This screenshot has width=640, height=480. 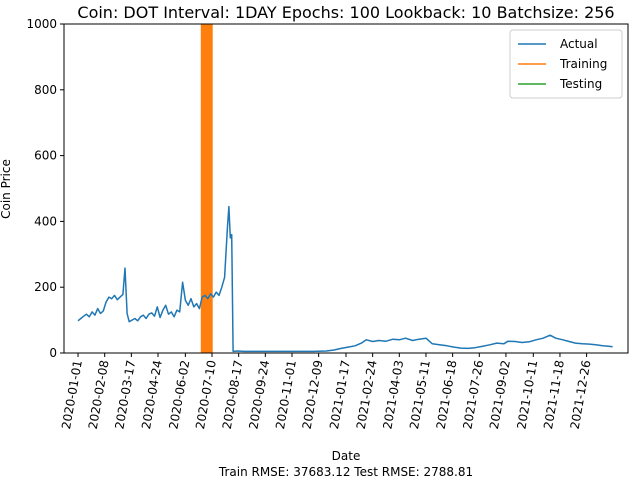 I want to click on y-axis-label: Coin Price, so click(x=6, y=189).